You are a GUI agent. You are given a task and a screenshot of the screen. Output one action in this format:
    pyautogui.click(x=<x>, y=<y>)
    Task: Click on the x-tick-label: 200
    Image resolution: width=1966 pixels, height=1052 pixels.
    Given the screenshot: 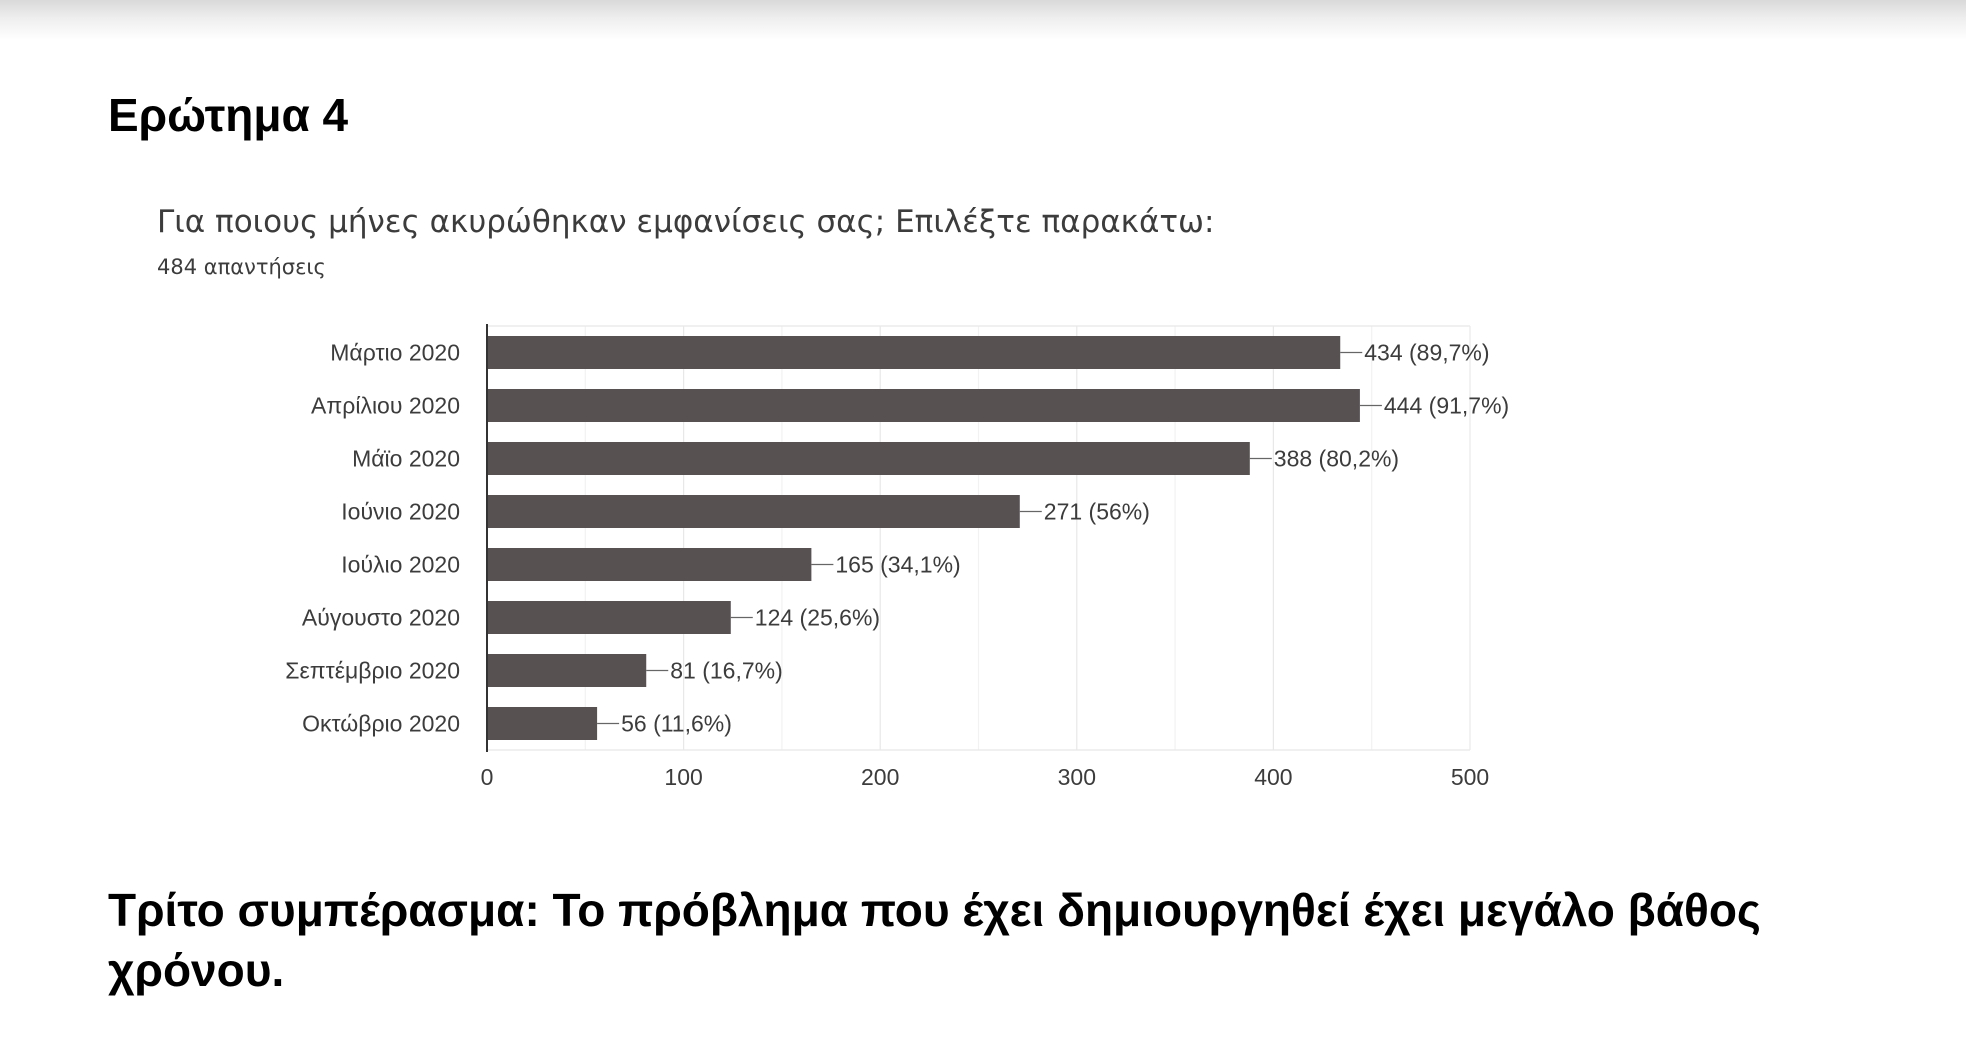 What is the action you would take?
    pyautogui.click(x=880, y=777)
    